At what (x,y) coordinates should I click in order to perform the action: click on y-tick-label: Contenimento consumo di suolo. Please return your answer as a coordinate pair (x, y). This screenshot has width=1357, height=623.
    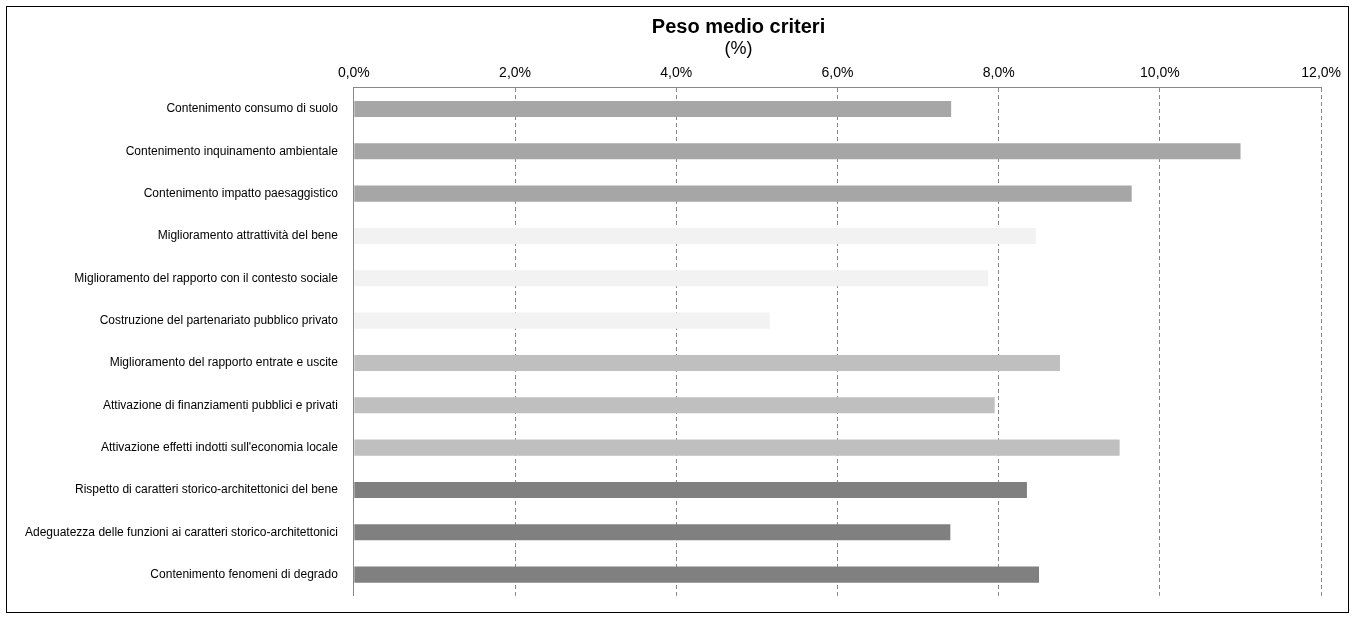
    Looking at the image, I should click on (252, 108).